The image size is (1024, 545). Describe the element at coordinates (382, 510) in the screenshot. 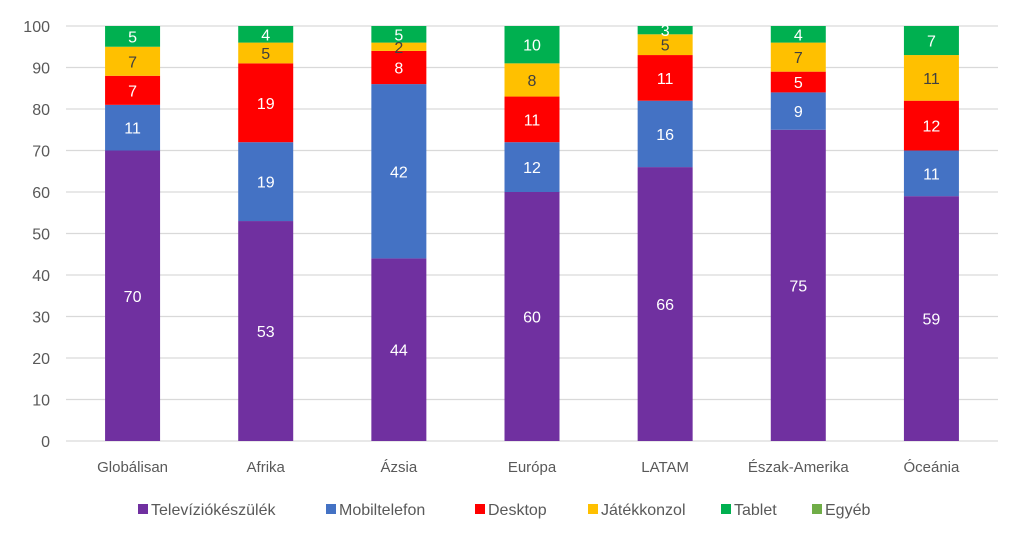

I see `legend-label: Mobiltelefon` at that location.